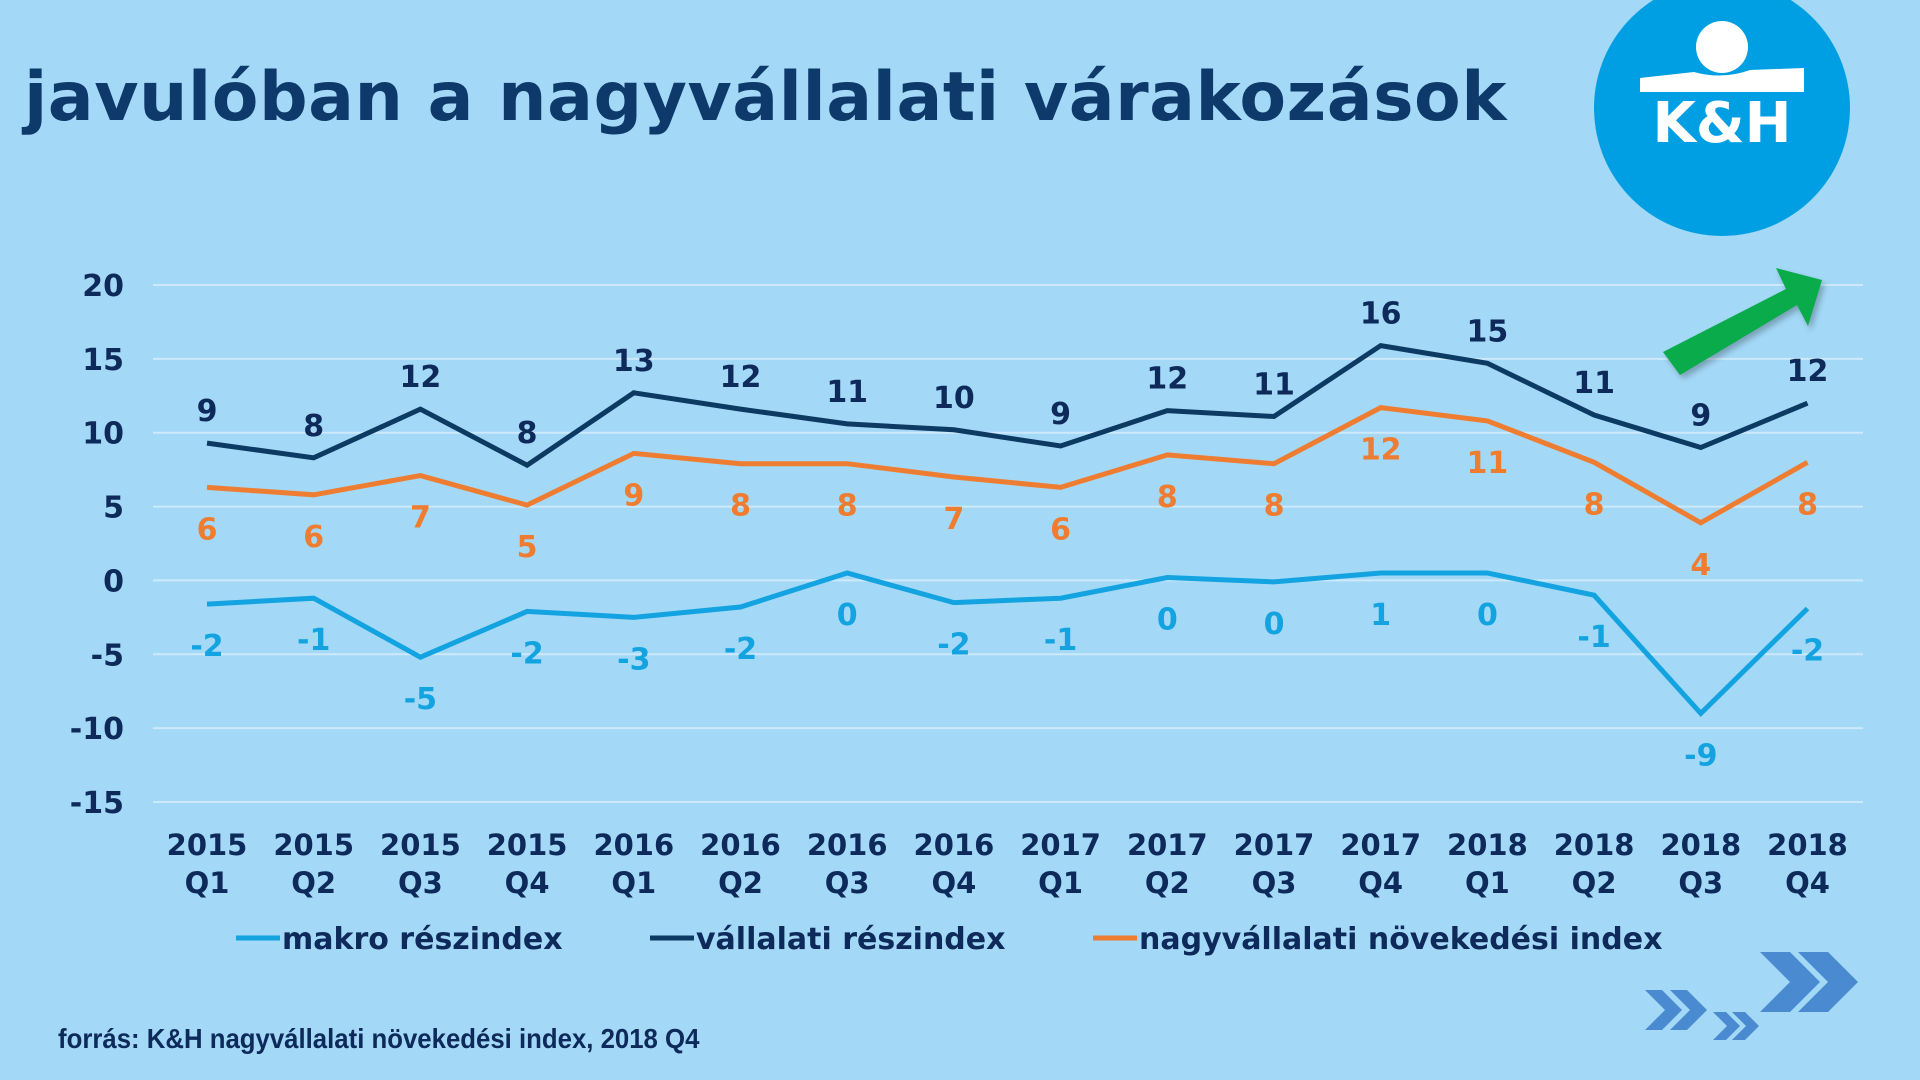 The image size is (1920, 1080). I want to click on legend-label: vállalati részindex, so click(850, 939).